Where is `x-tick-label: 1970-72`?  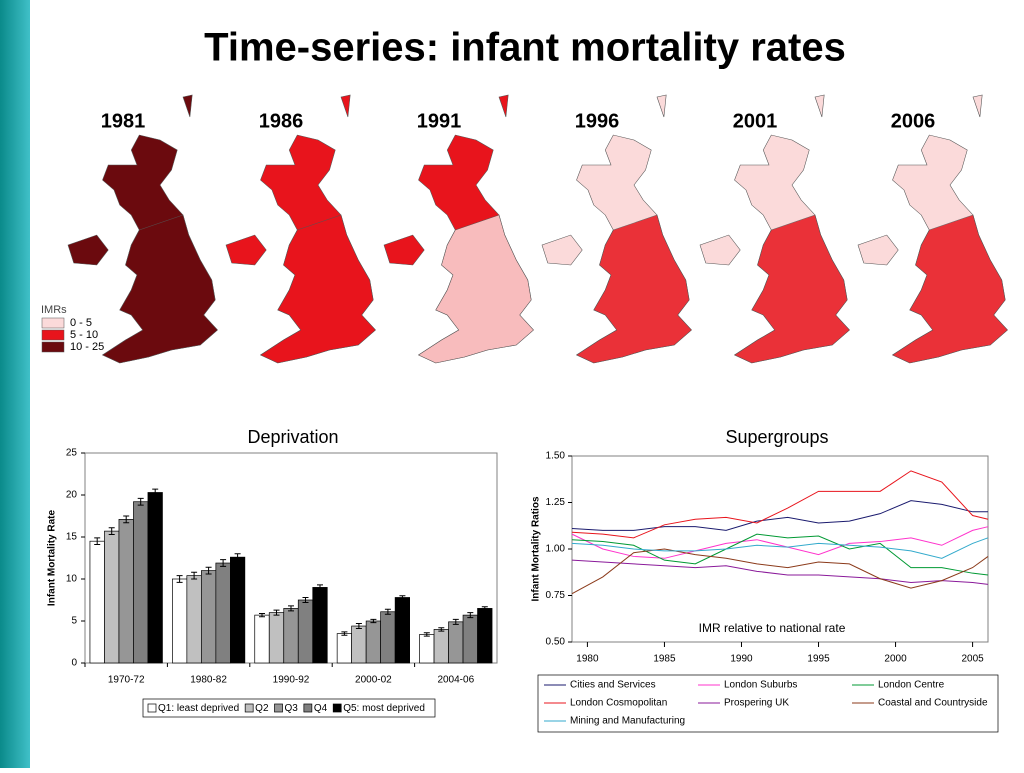 x-tick-label: 1970-72 is located at coordinates (126, 680).